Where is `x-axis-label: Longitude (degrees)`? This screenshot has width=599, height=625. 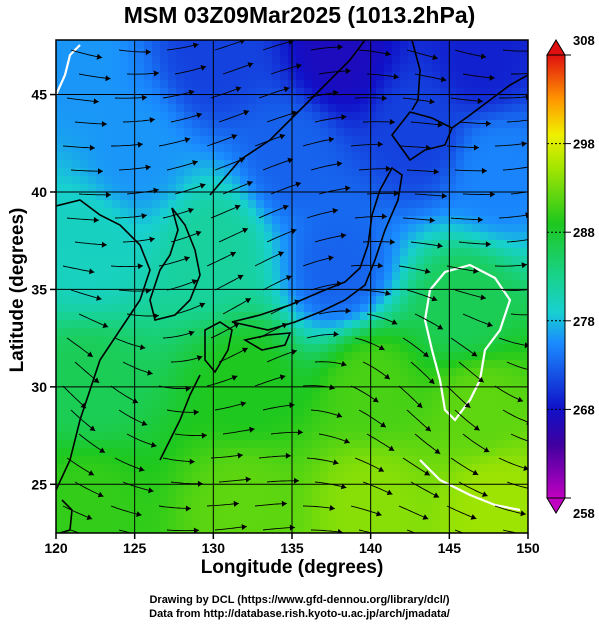
x-axis-label: Longitude (degrees) is located at coordinates (292, 567).